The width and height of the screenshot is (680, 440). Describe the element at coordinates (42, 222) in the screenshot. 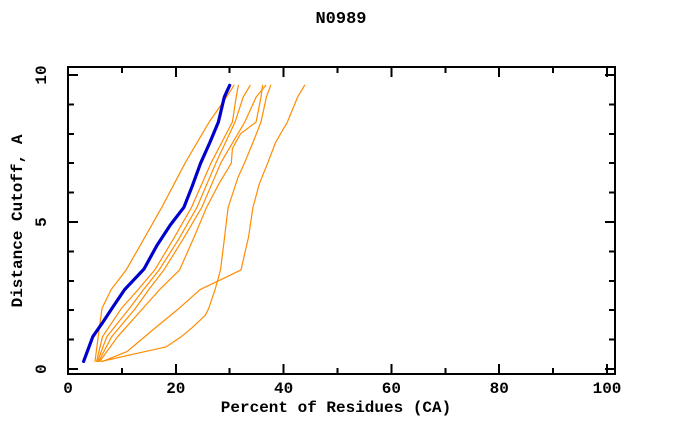

I see `y-tick-label: 5` at that location.